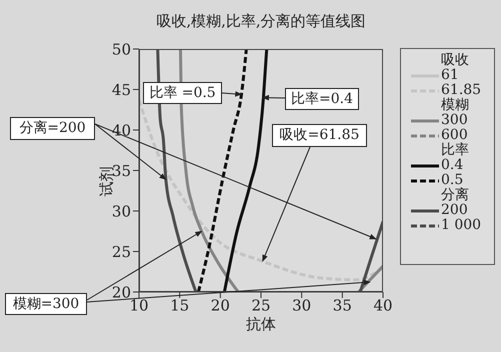 The height and width of the screenshot is (352, 501). Describe the element at coordinates (455, 195) in the screenshot. I see `text: 分离` at that location.